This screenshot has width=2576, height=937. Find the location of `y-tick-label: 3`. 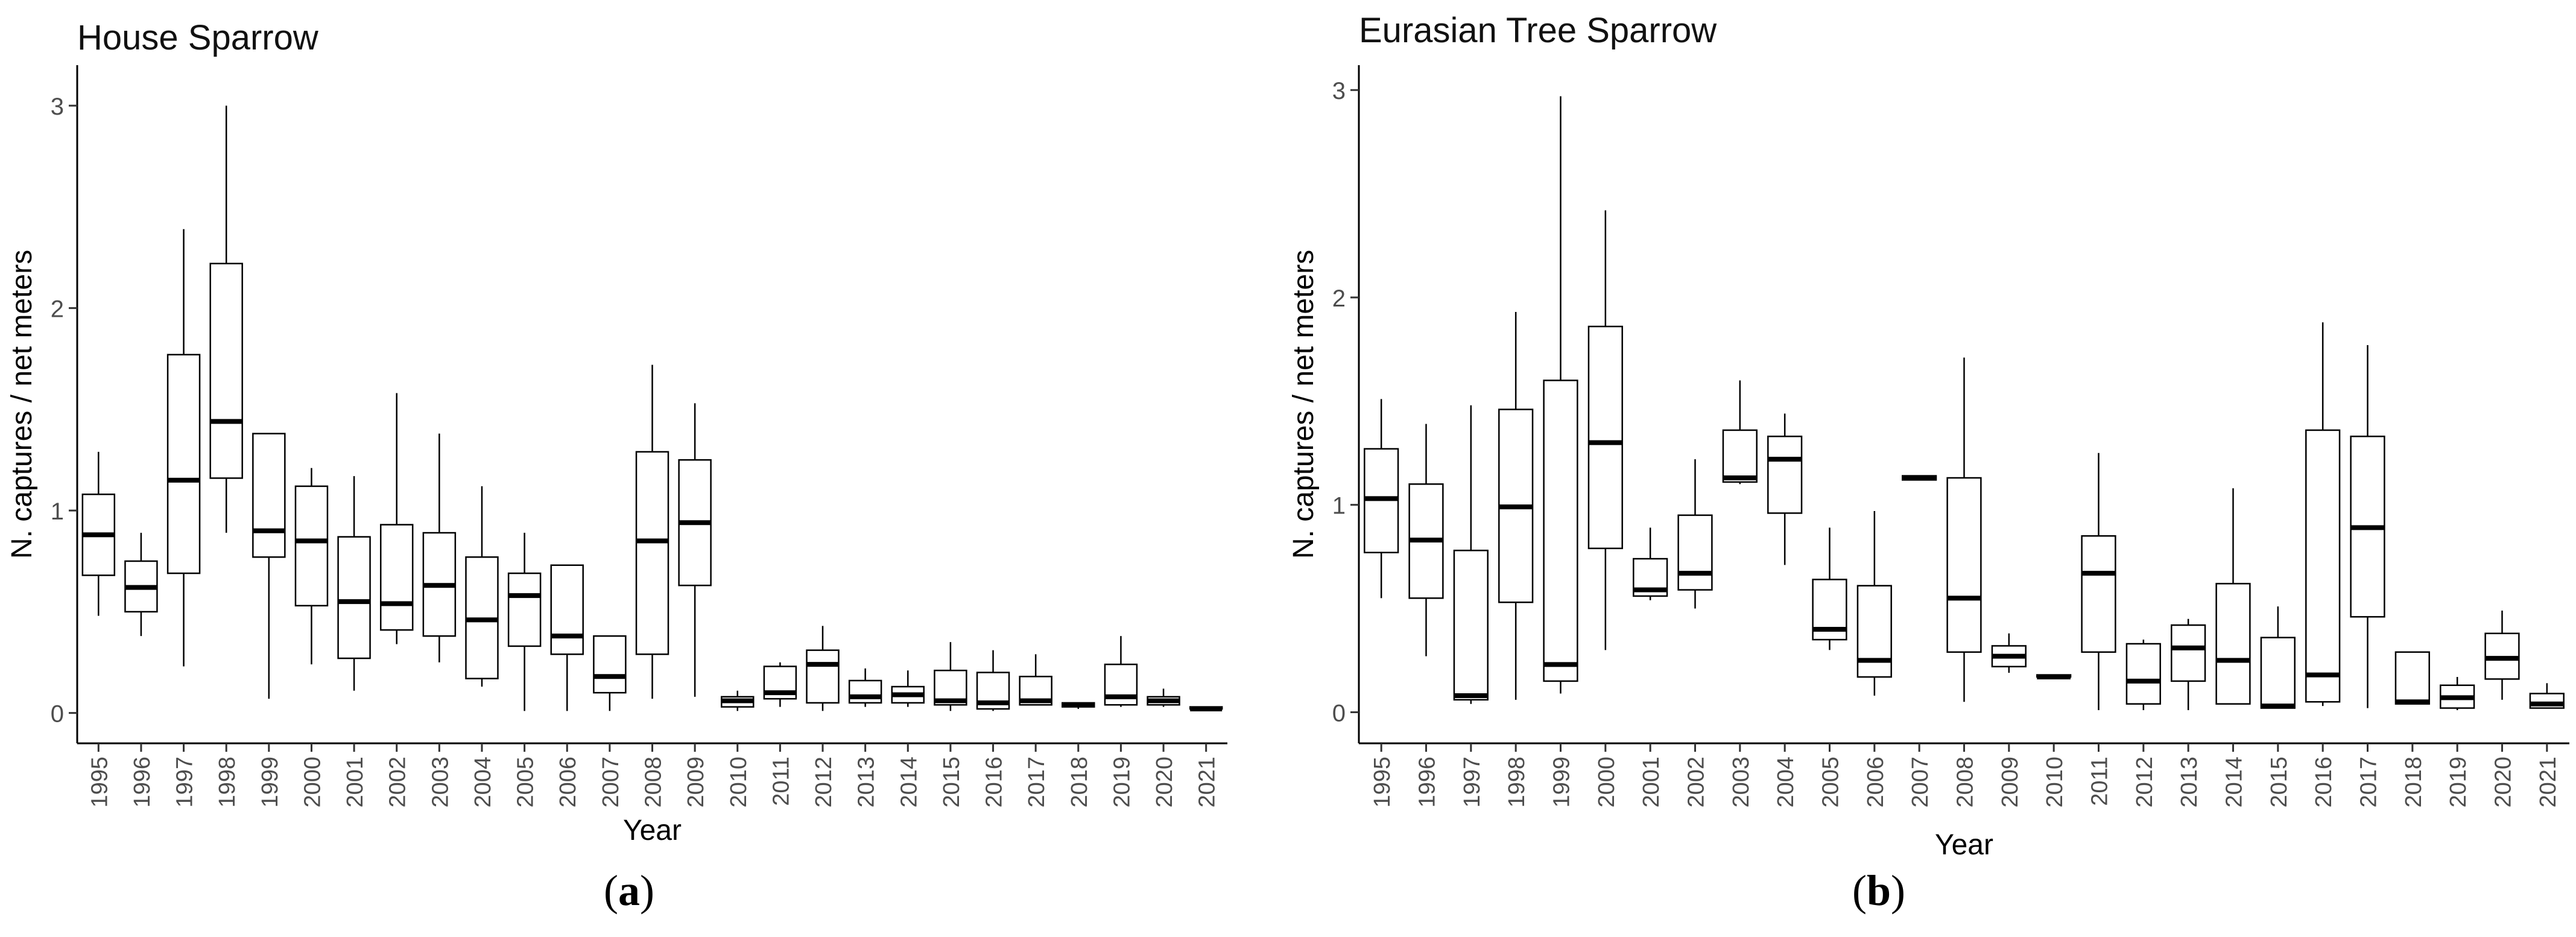

y-tick-label: 3 is located at coordinates (1339, 91).